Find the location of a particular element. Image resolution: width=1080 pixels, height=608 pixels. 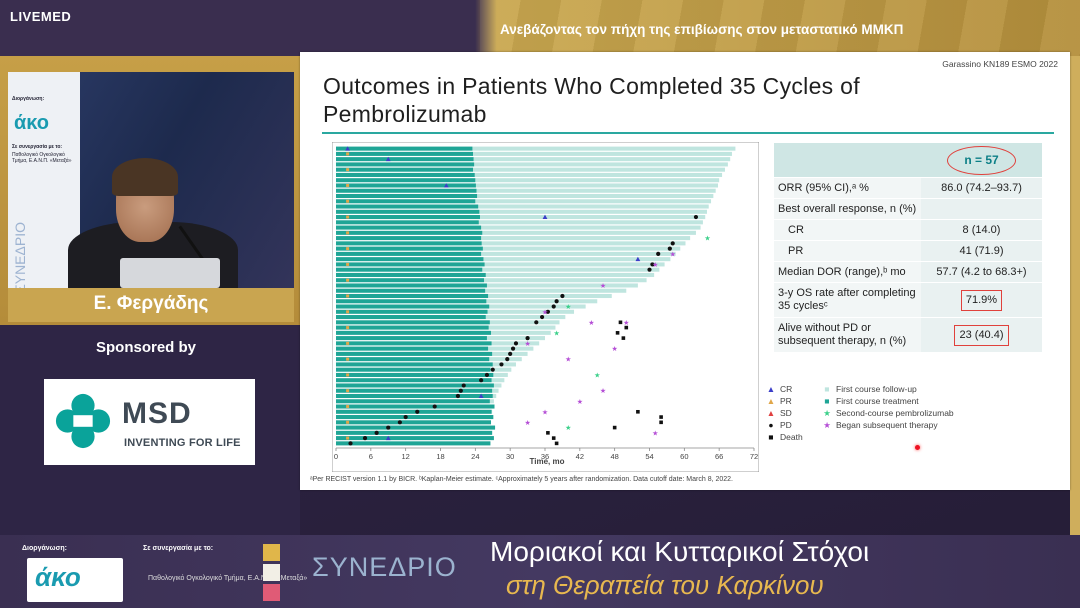

conference-title-line2: στη Θεραπεία του Καρκίνου is located at coordinates (665, 585).